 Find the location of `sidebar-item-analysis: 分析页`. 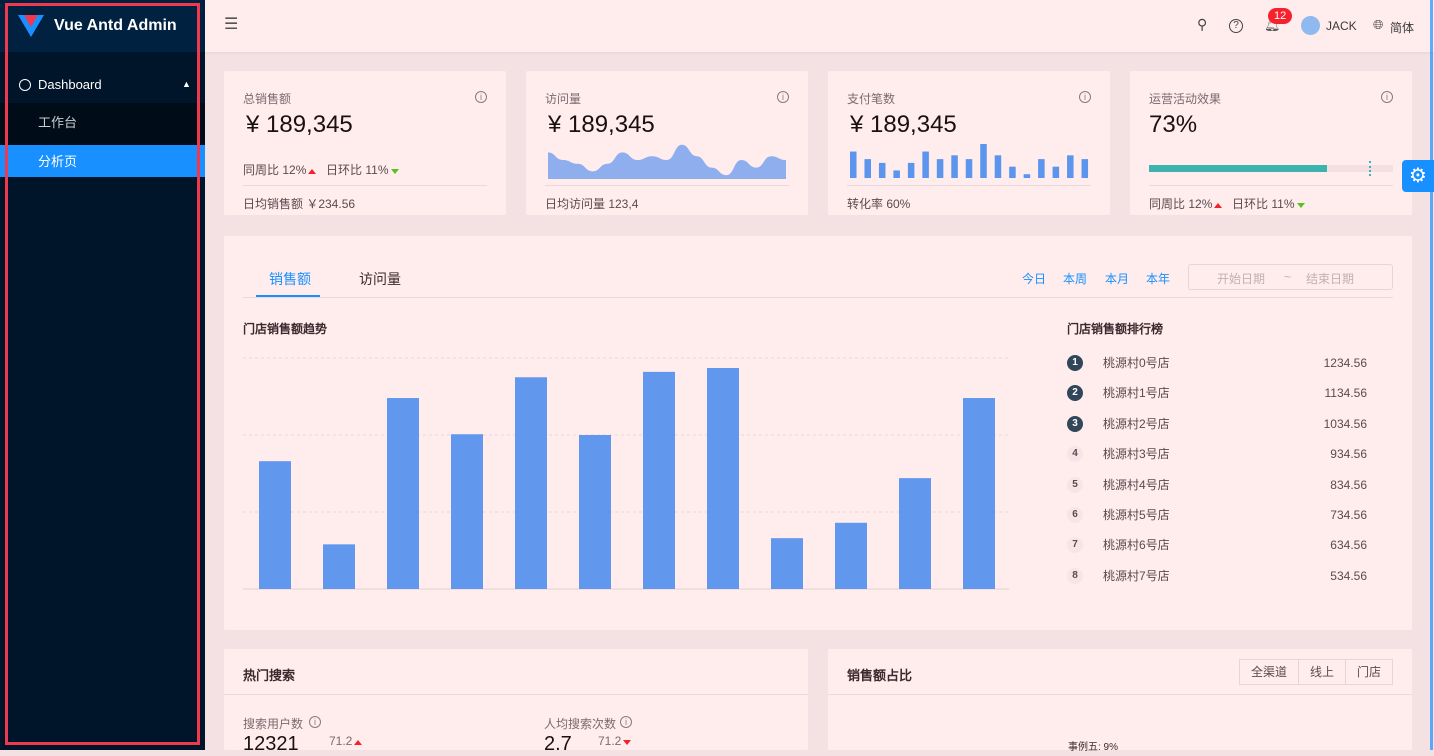

sidebar-item-analysis: 分析页 is located at coordinates (102, 161).